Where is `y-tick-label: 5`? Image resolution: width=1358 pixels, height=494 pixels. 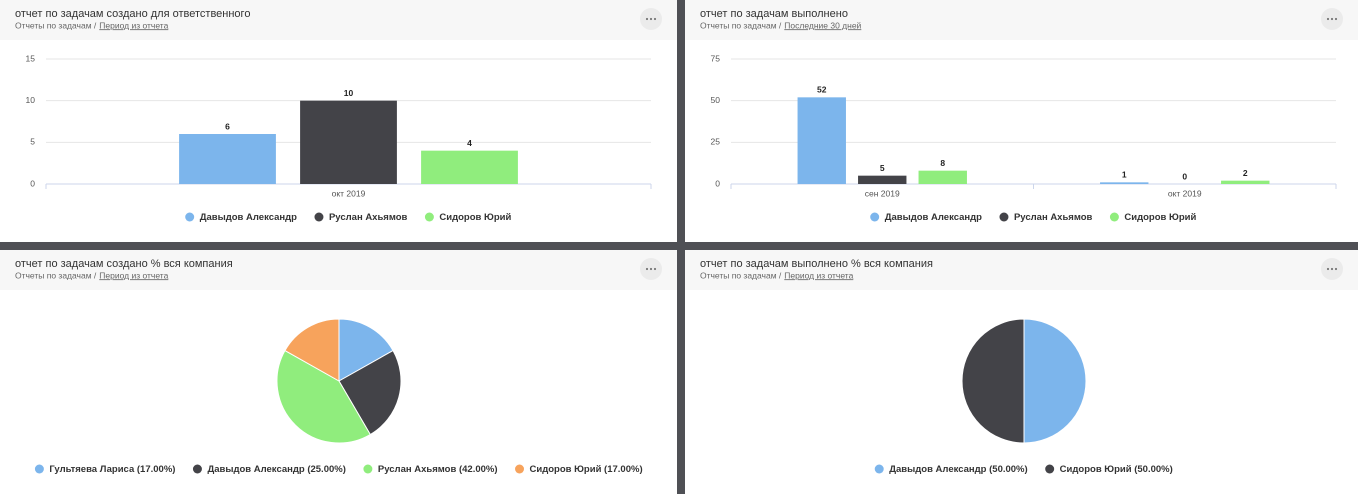 y-tick-label: 5 is located at coordinates (32, 142).